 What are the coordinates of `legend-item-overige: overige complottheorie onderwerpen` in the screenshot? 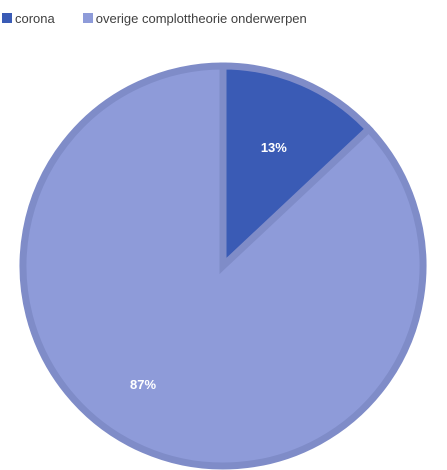 It's located at (194, 18).